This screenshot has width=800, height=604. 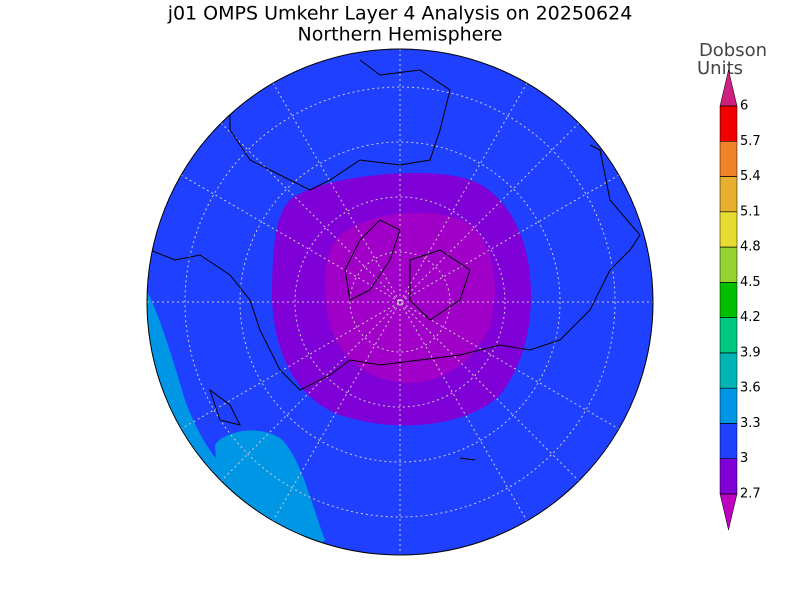 What do you see at coordinates (750, 211) in the screenshot?
I see `colorbar-tick-label: 5.1` at bounding box center [750, 211].